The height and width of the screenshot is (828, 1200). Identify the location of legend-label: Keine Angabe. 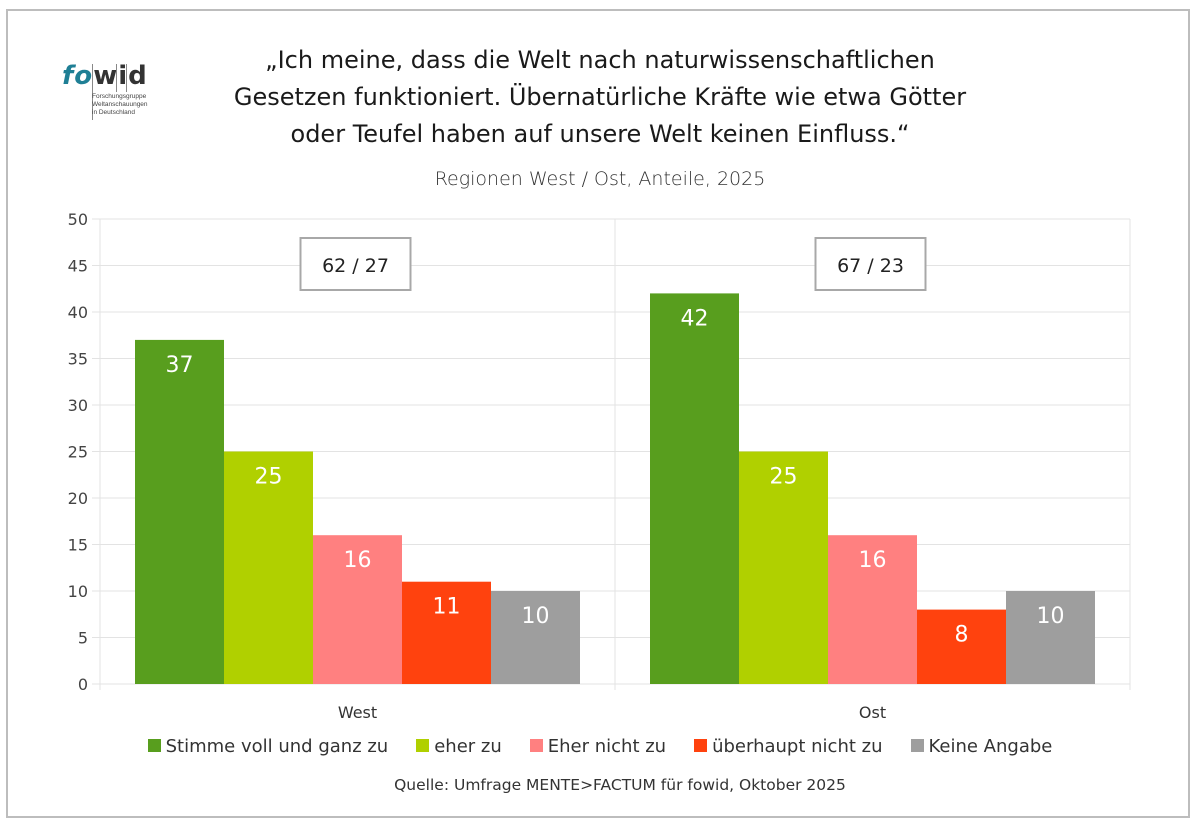
(990, 746).